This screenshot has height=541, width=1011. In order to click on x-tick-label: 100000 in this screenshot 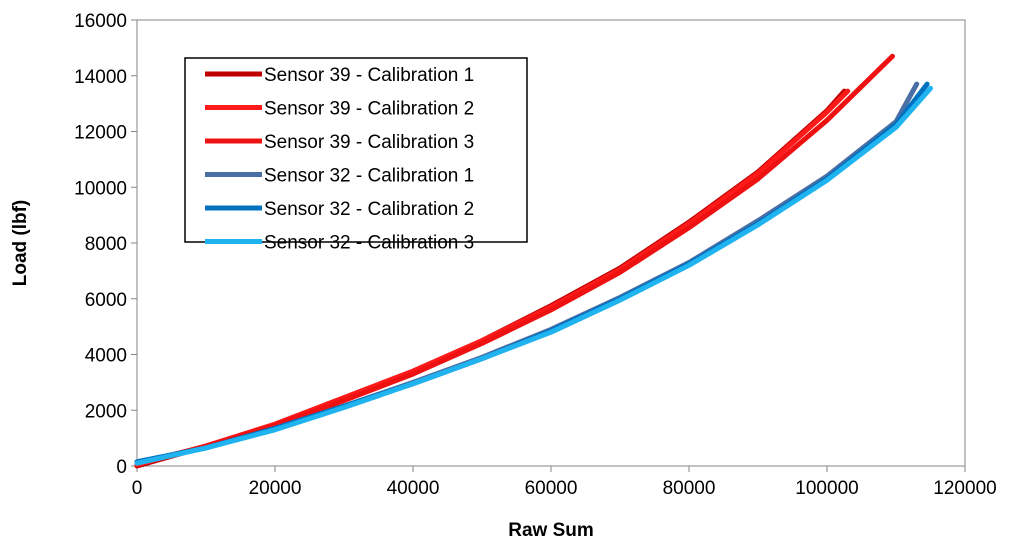, I will do `click(826, 488)`.